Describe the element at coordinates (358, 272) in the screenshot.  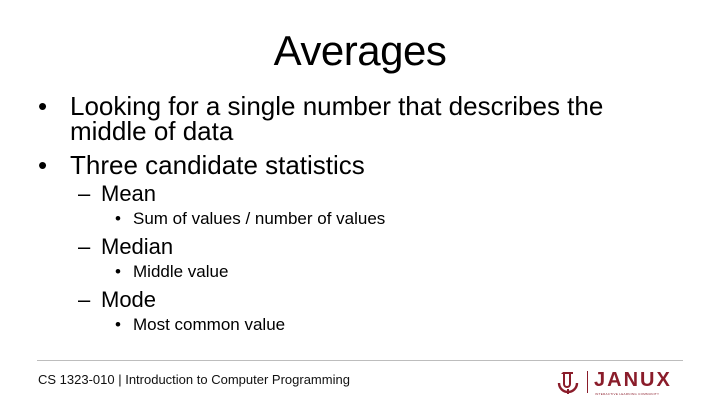
I see `detail-item-median: • Middle value` at that location.